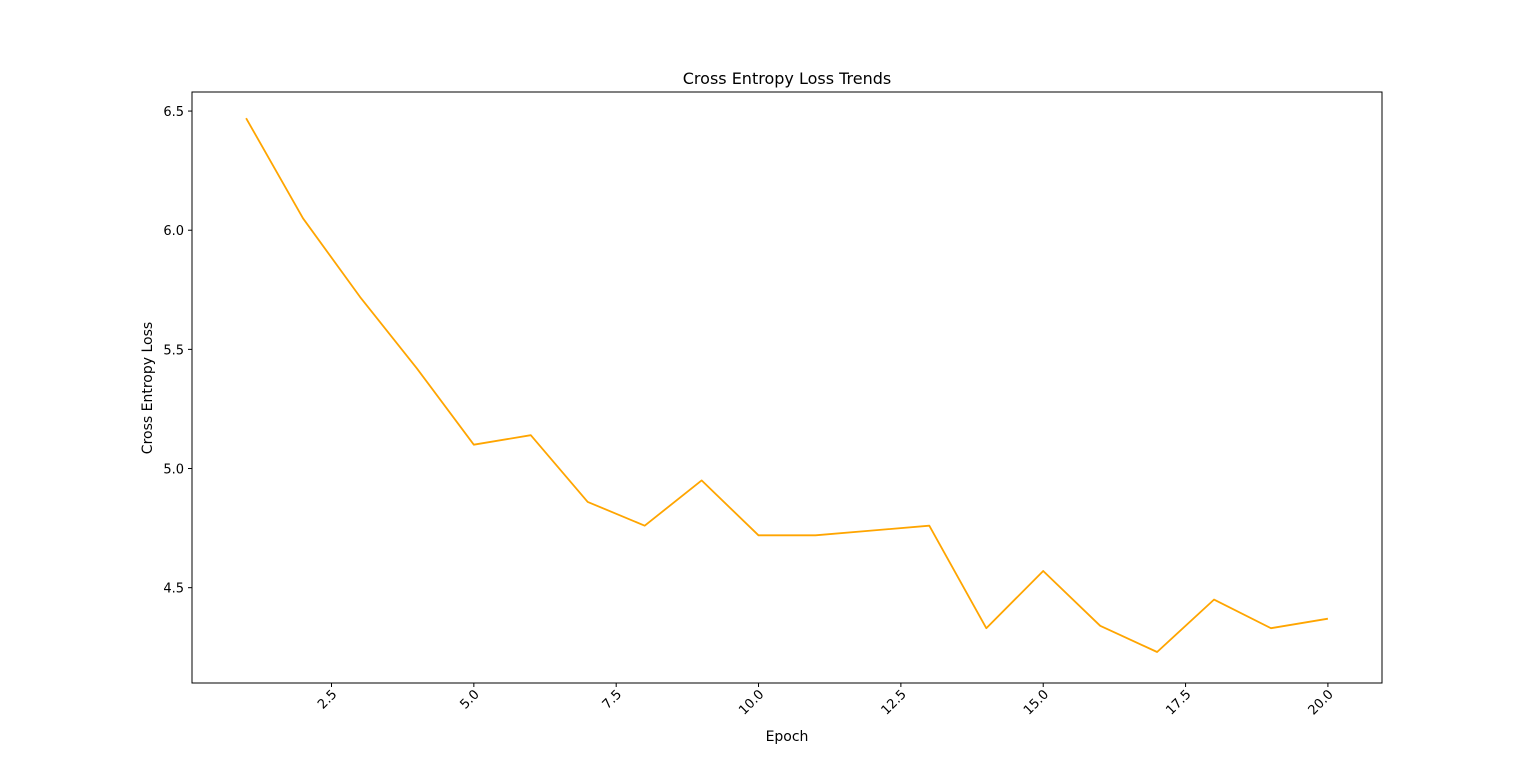 The image size is (1536, 767). What do you see at coordinates (787, 737) in the screenshot?
I see `x-axis-title: Epoch` at bounding box center [787, 737].